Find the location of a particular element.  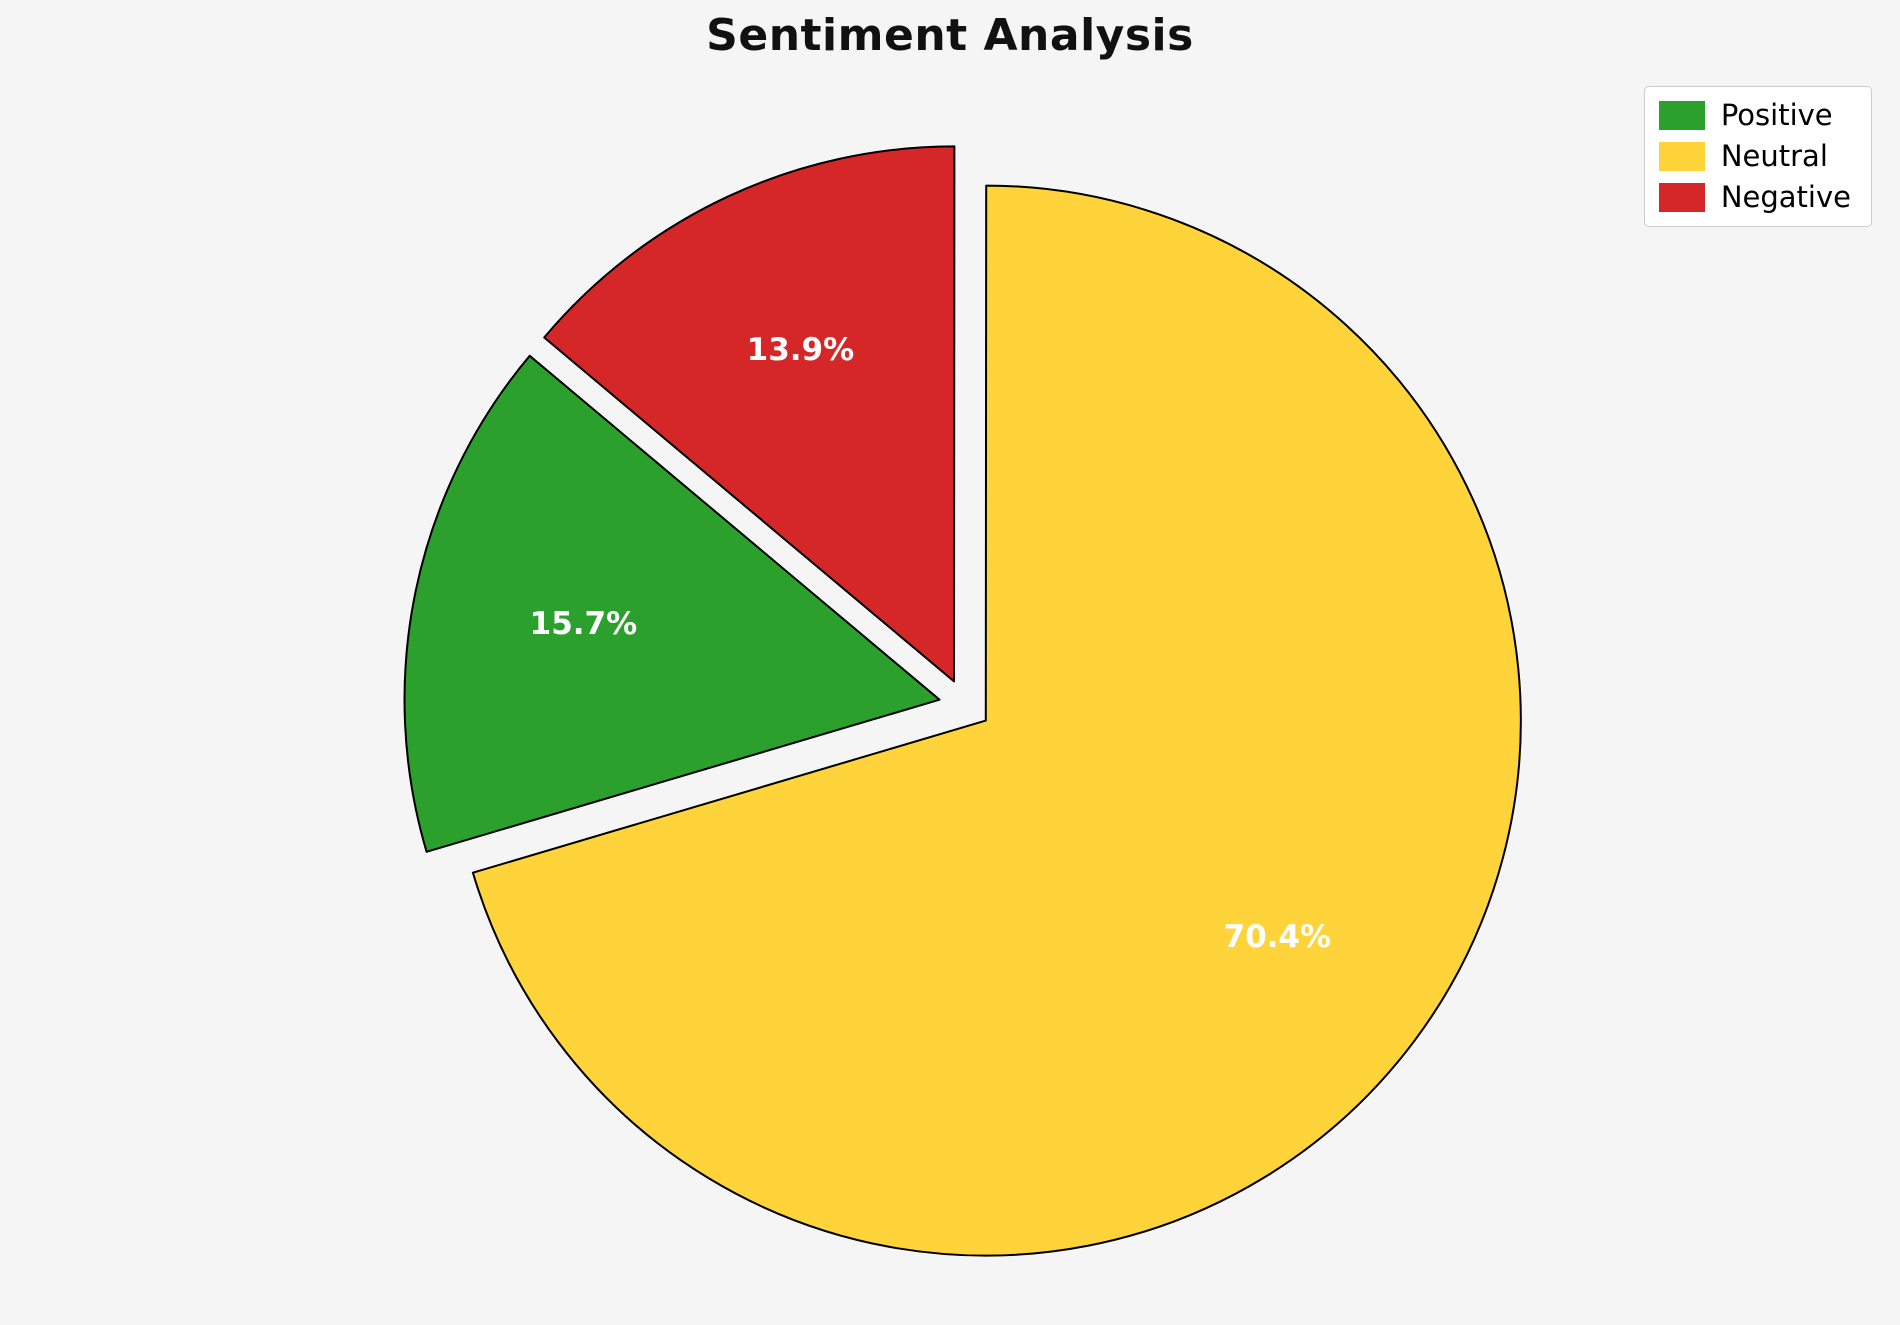

legend: Positive Neutral Negative is located at coordinates (1757, 156).